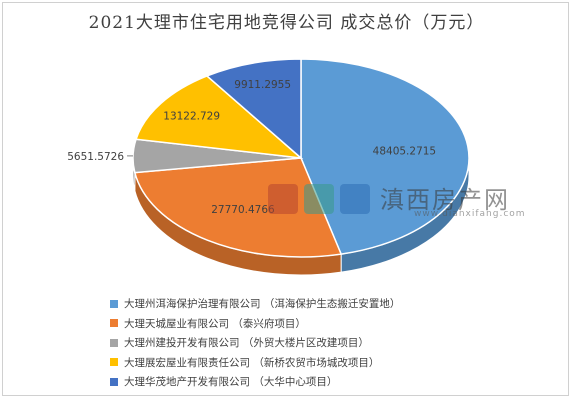 The image size is (573, 400). Describe the element at coordinates (95, 157) in the screenshot. I see `pie-value-label-2: 5651.5726` at that location.